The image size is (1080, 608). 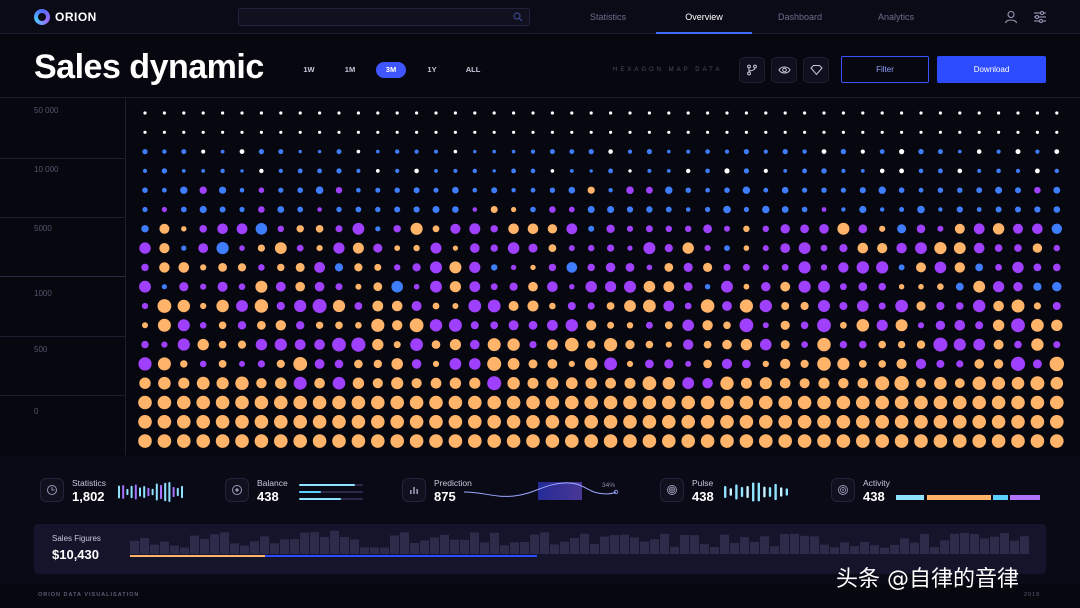 I want to click on sales-figures-panel: Sales Figures $10,430, so click(x=540, y=549).